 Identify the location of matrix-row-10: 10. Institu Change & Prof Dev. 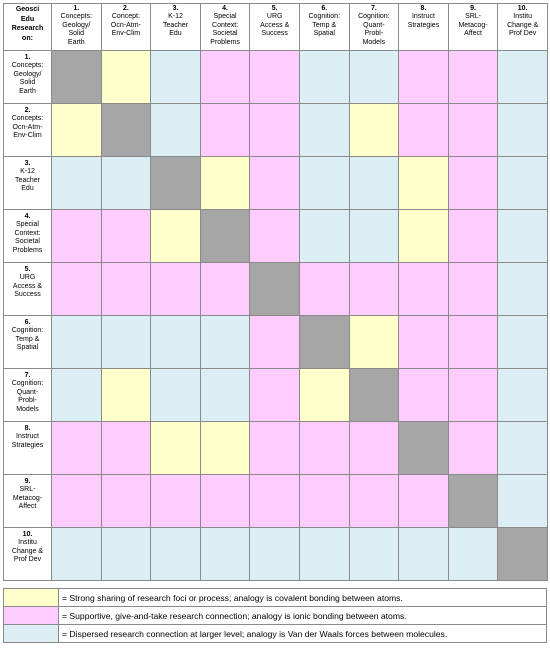
(275, 554).